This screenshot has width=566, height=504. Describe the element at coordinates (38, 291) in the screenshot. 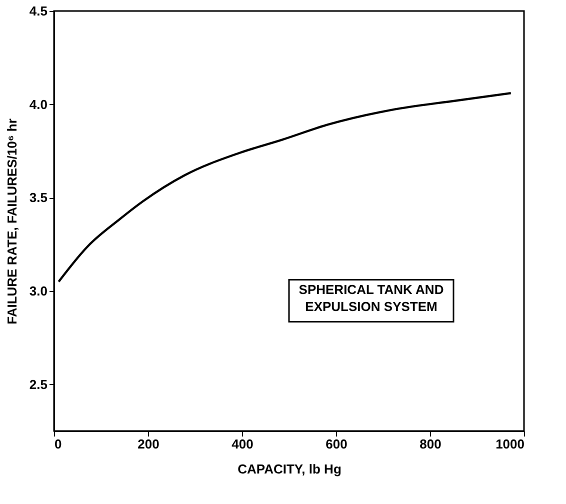

I see `y-tick-label: 3.0` at that location.